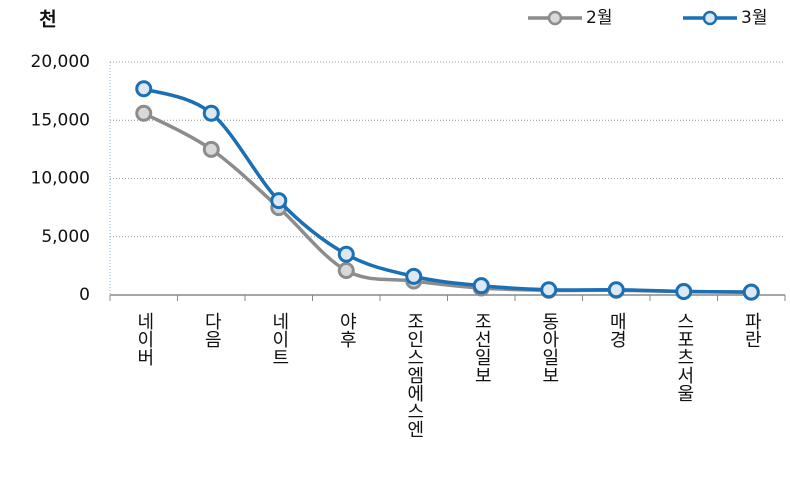 The height and width of the screenshot is (481, 790). I want to click on y-tick-label: 5,000, so click(65, 237).